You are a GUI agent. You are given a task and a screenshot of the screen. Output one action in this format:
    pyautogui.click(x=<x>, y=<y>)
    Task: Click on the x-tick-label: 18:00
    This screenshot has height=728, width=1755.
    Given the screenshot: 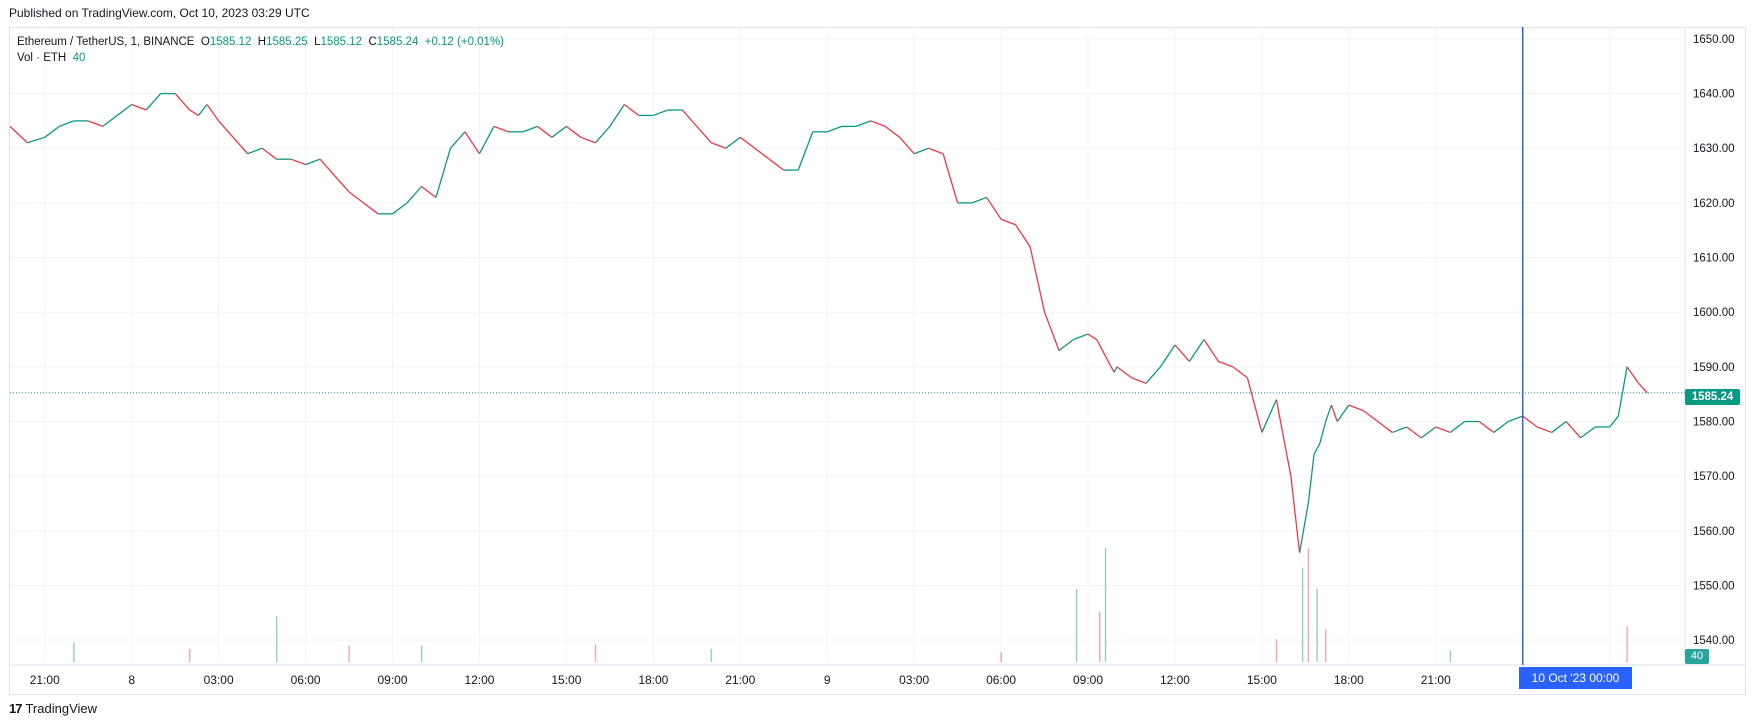 What is the action you would take?
    pyautogui.click(x=653, y=680)
    